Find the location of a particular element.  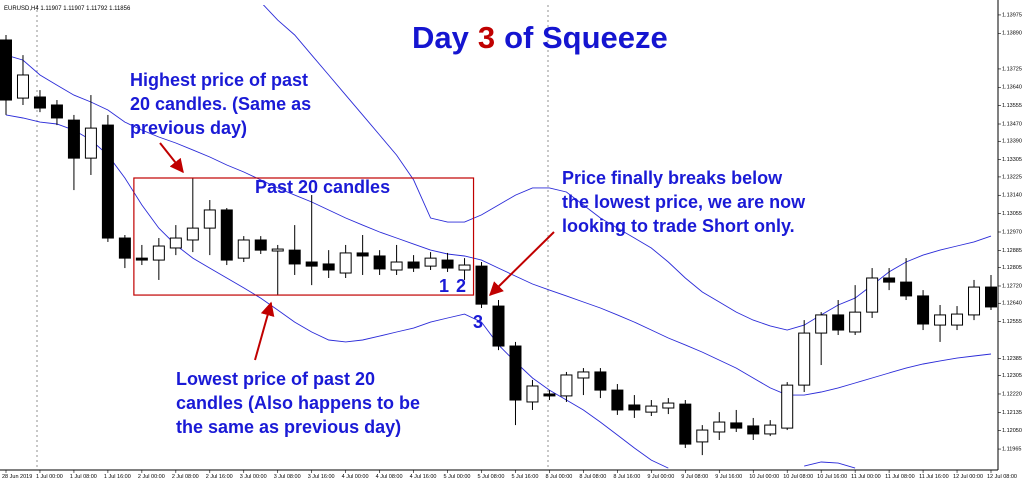

x-tick-label: 3 Jul 08:00 is located at coordinates (287, 477).